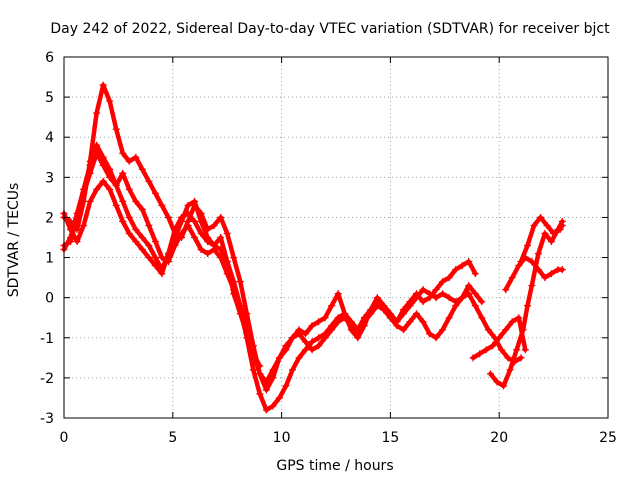  I want to click on y-tick-label: 4, so click(49, 138).